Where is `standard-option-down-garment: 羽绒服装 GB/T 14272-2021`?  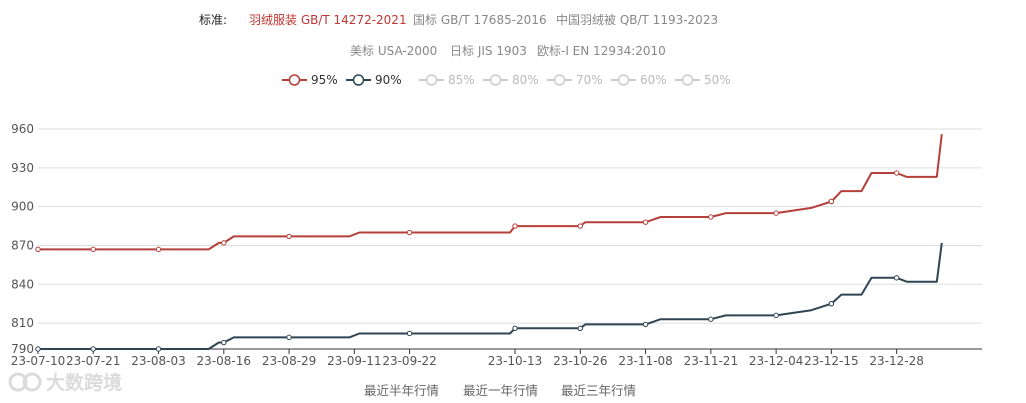 standard-option-down-garment: 羽绒服装 GB/T 14272-2021 is located at coordinates (328, 20).